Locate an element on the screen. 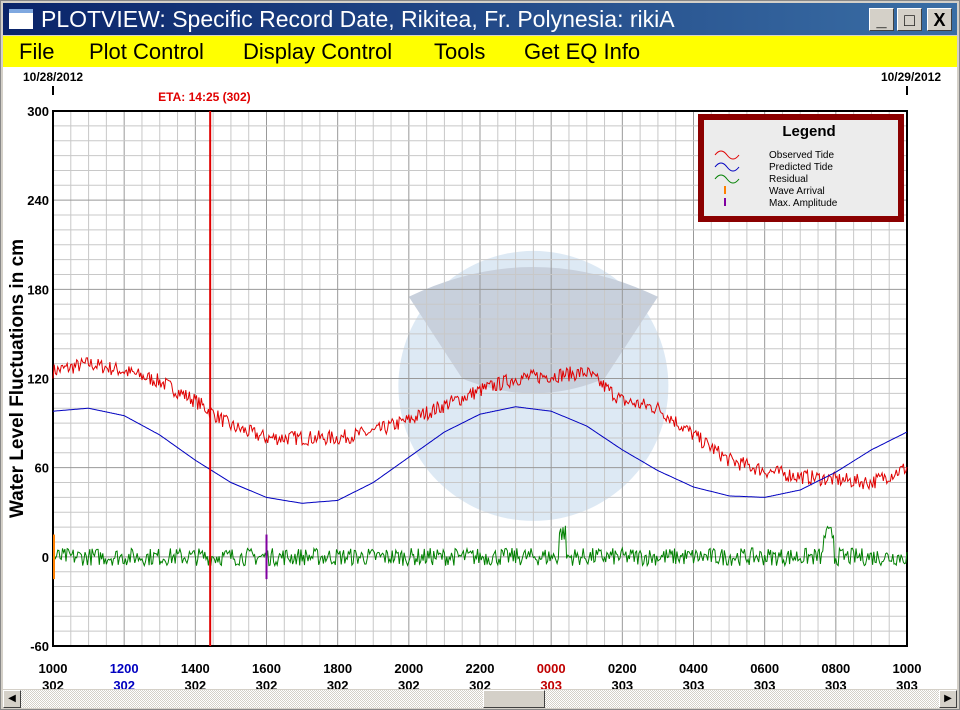  scroll-left-arrow-icon: ◀ is located at coordinates (12, 699).